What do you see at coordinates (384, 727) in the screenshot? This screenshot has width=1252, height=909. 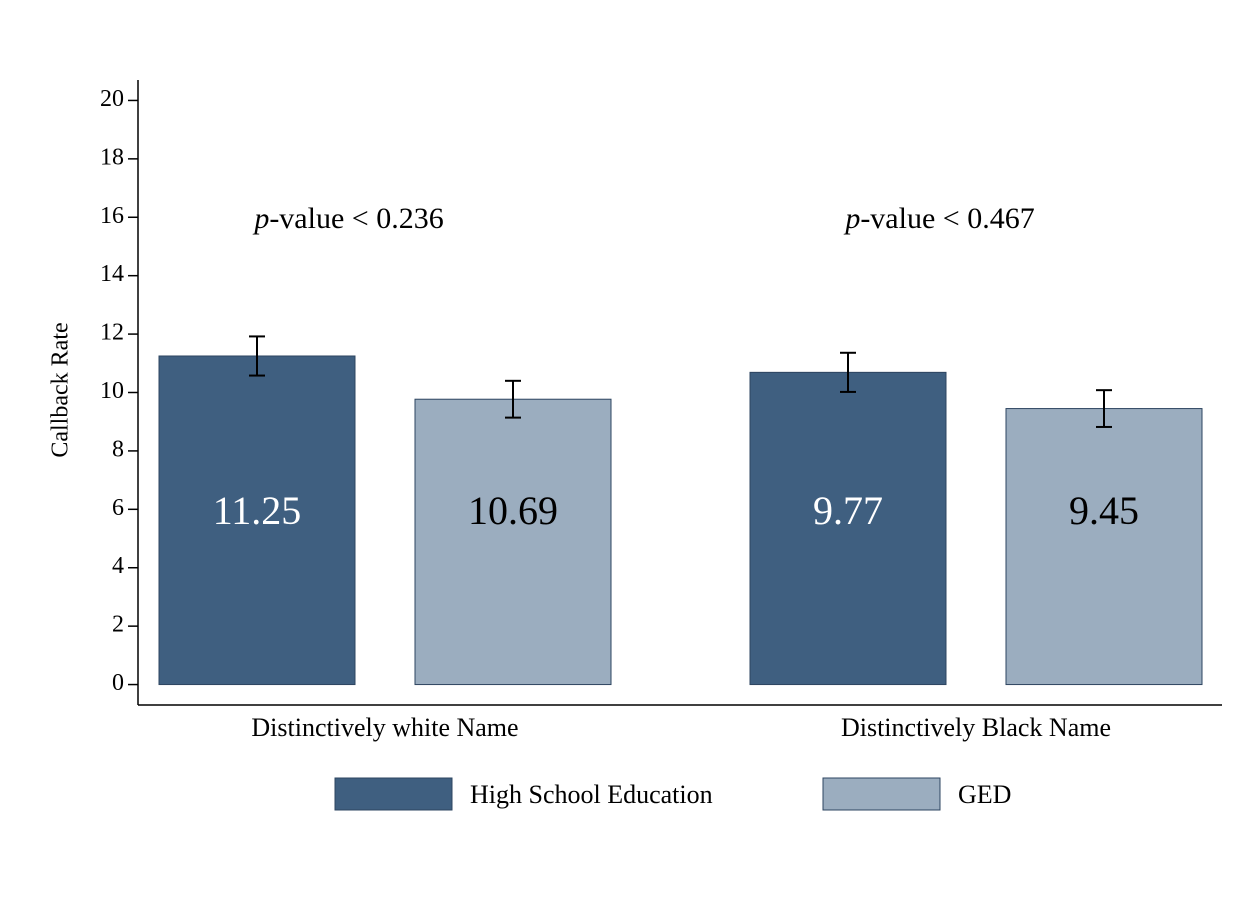 I see `x-tick-label: Distinctively white Name` at bounding box center [384, 727].